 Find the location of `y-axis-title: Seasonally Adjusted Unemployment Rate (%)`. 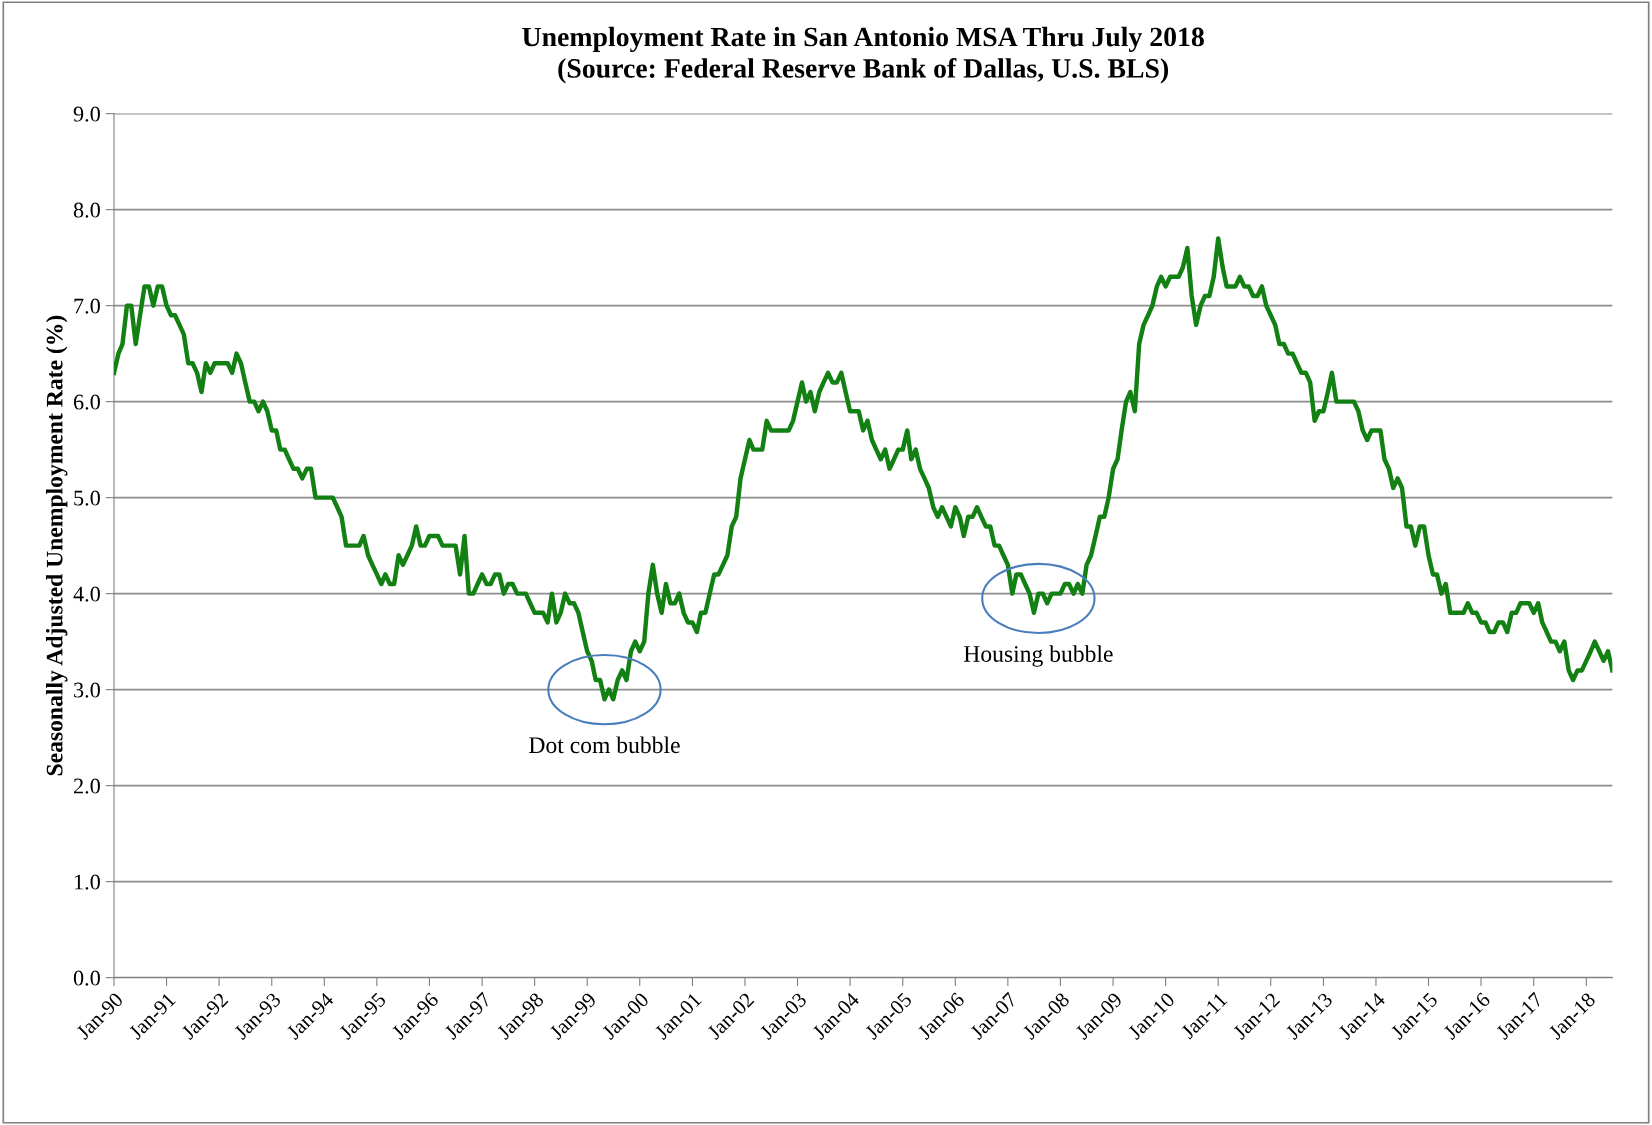

y-axis-title: Seasonally Adjusted Unemployment Rate (%) is located at coordinates (56, 545).